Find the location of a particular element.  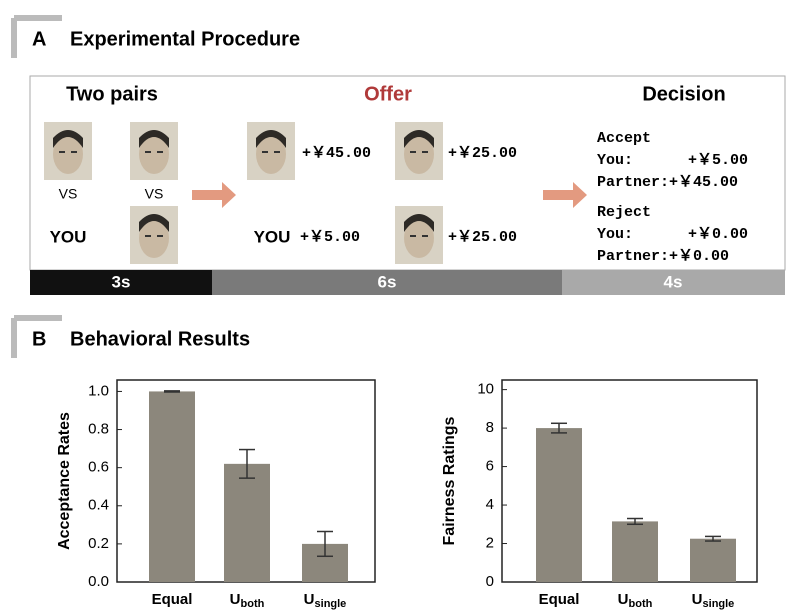

y-tick-label: 0.0 is located at coordinates (98, 581).